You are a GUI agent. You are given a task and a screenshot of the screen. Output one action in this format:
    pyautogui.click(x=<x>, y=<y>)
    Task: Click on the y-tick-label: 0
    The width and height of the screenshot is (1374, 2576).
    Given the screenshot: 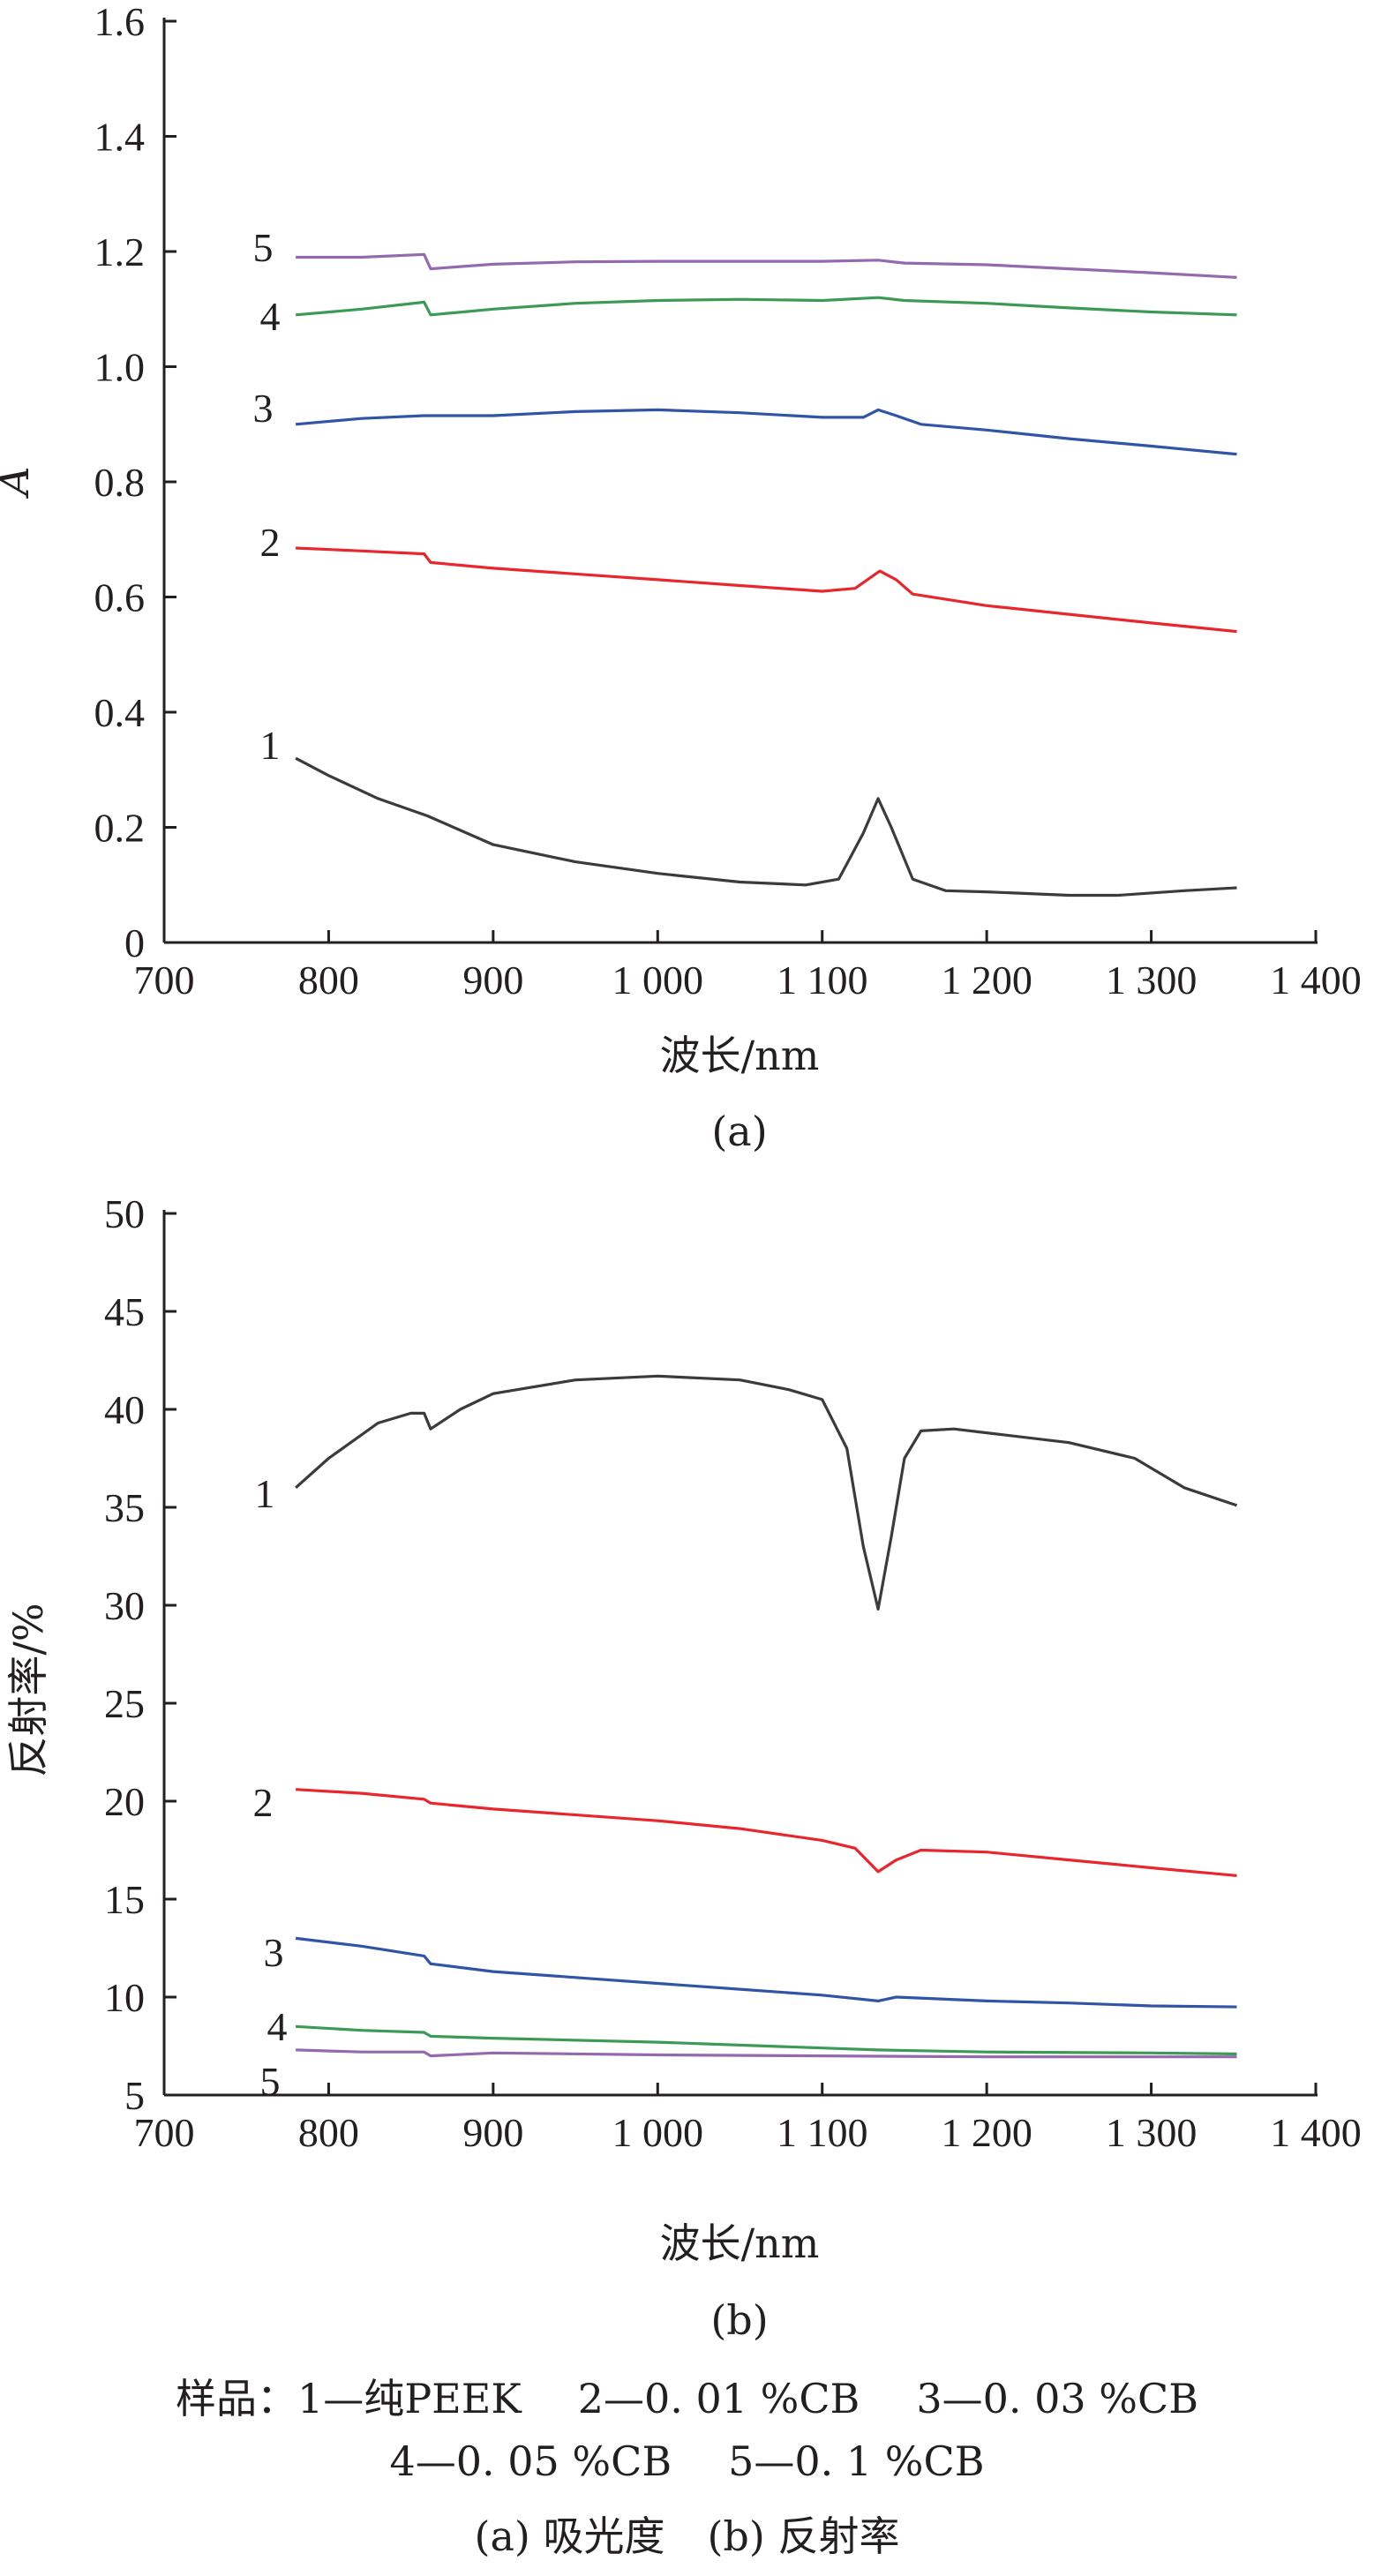 What is the action you would take?
    pyautogui.click(x=134, y=942)
    